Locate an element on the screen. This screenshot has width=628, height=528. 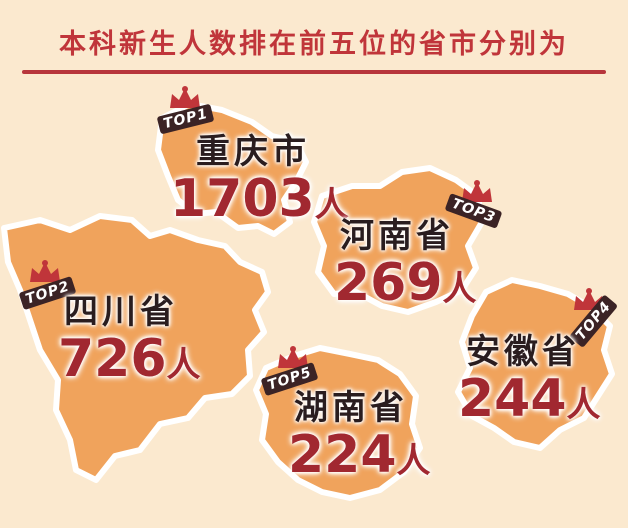
count-value: 224 is located at coordinates (342, 455).